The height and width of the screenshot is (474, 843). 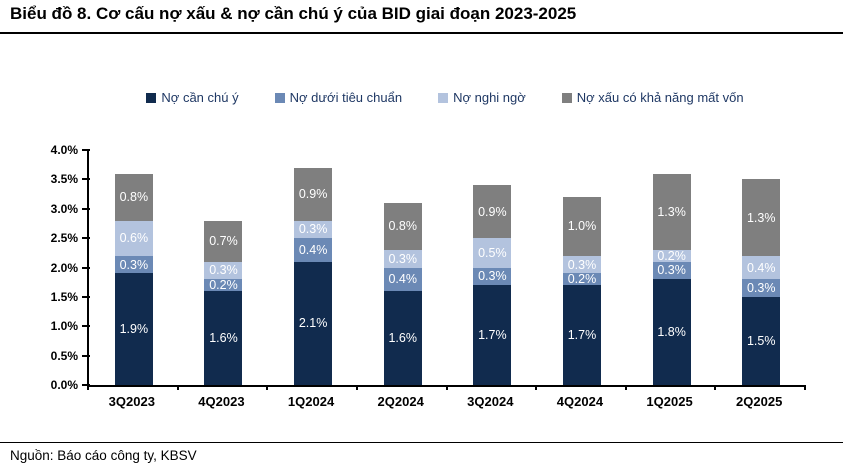 I want to click on legend-label: Nợ dưới tiêu chuẩn, so click(x=346, y=97).